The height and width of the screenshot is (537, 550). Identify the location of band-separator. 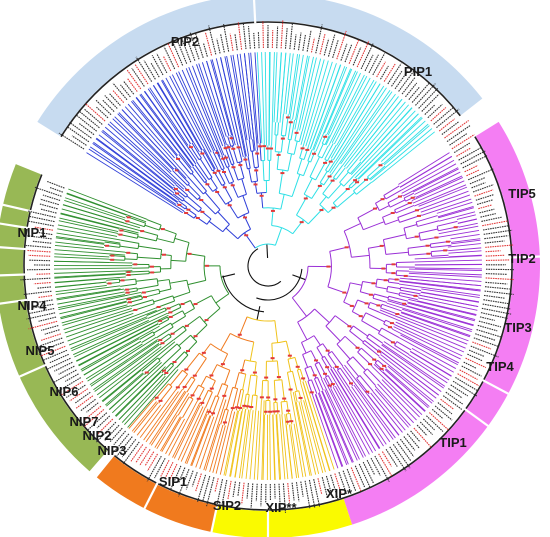
(525, 257).